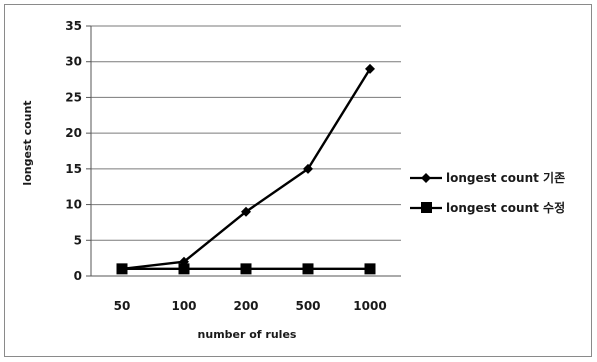  Describe the element at coordinates (426, 178) in the screenshot. I see `legend-diamond-marker` at that location.